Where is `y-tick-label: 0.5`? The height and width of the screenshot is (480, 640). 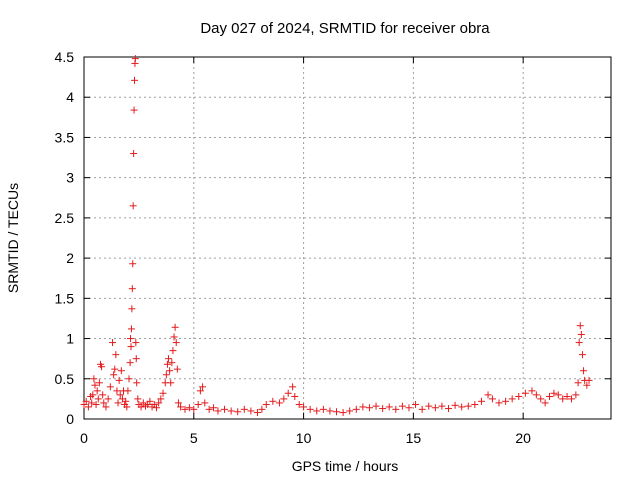
y-tick-label: 0.5 is located at coordinates (65, 379).